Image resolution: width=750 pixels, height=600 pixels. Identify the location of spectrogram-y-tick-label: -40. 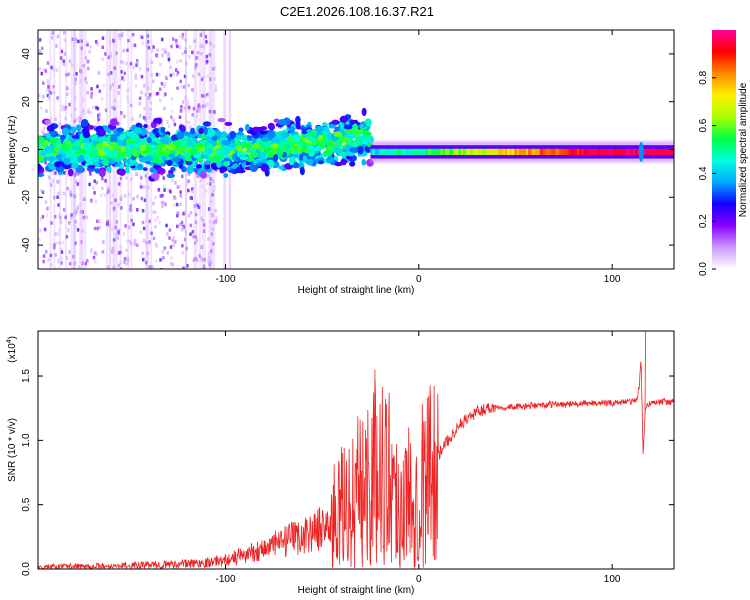
(26, 244).